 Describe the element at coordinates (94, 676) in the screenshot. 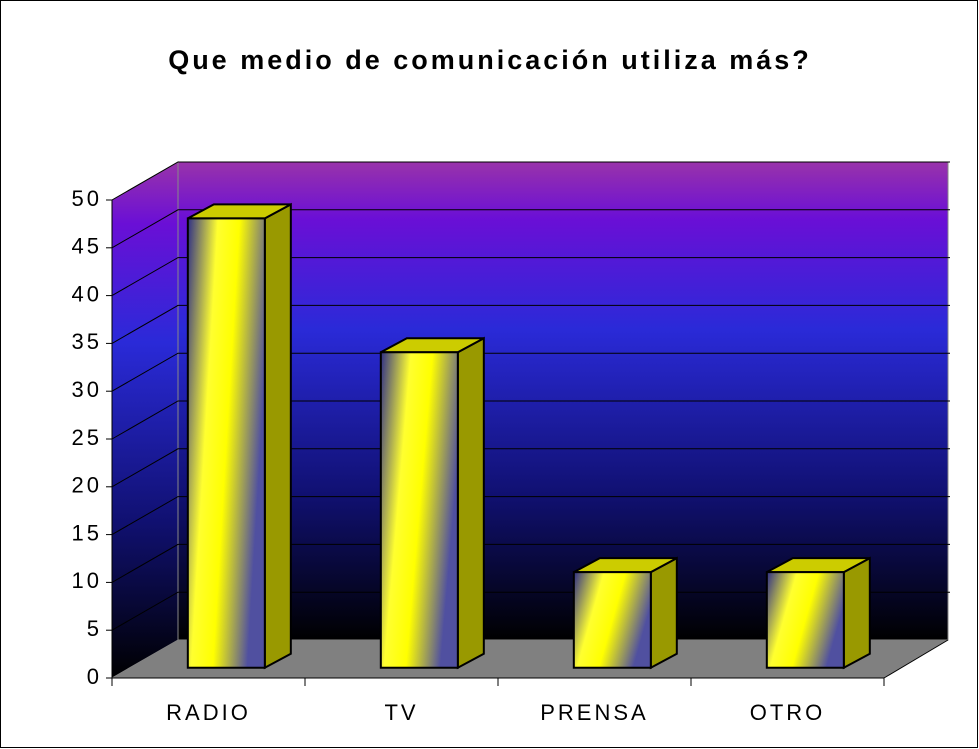

I see `y-tick-label: 0` at that location.